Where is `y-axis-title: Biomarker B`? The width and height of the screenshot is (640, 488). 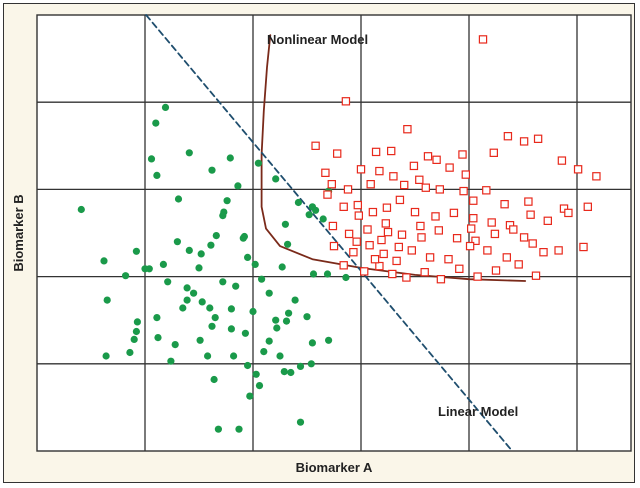 y-axis-title: Biomarker B is located at coordinates (18, 232).